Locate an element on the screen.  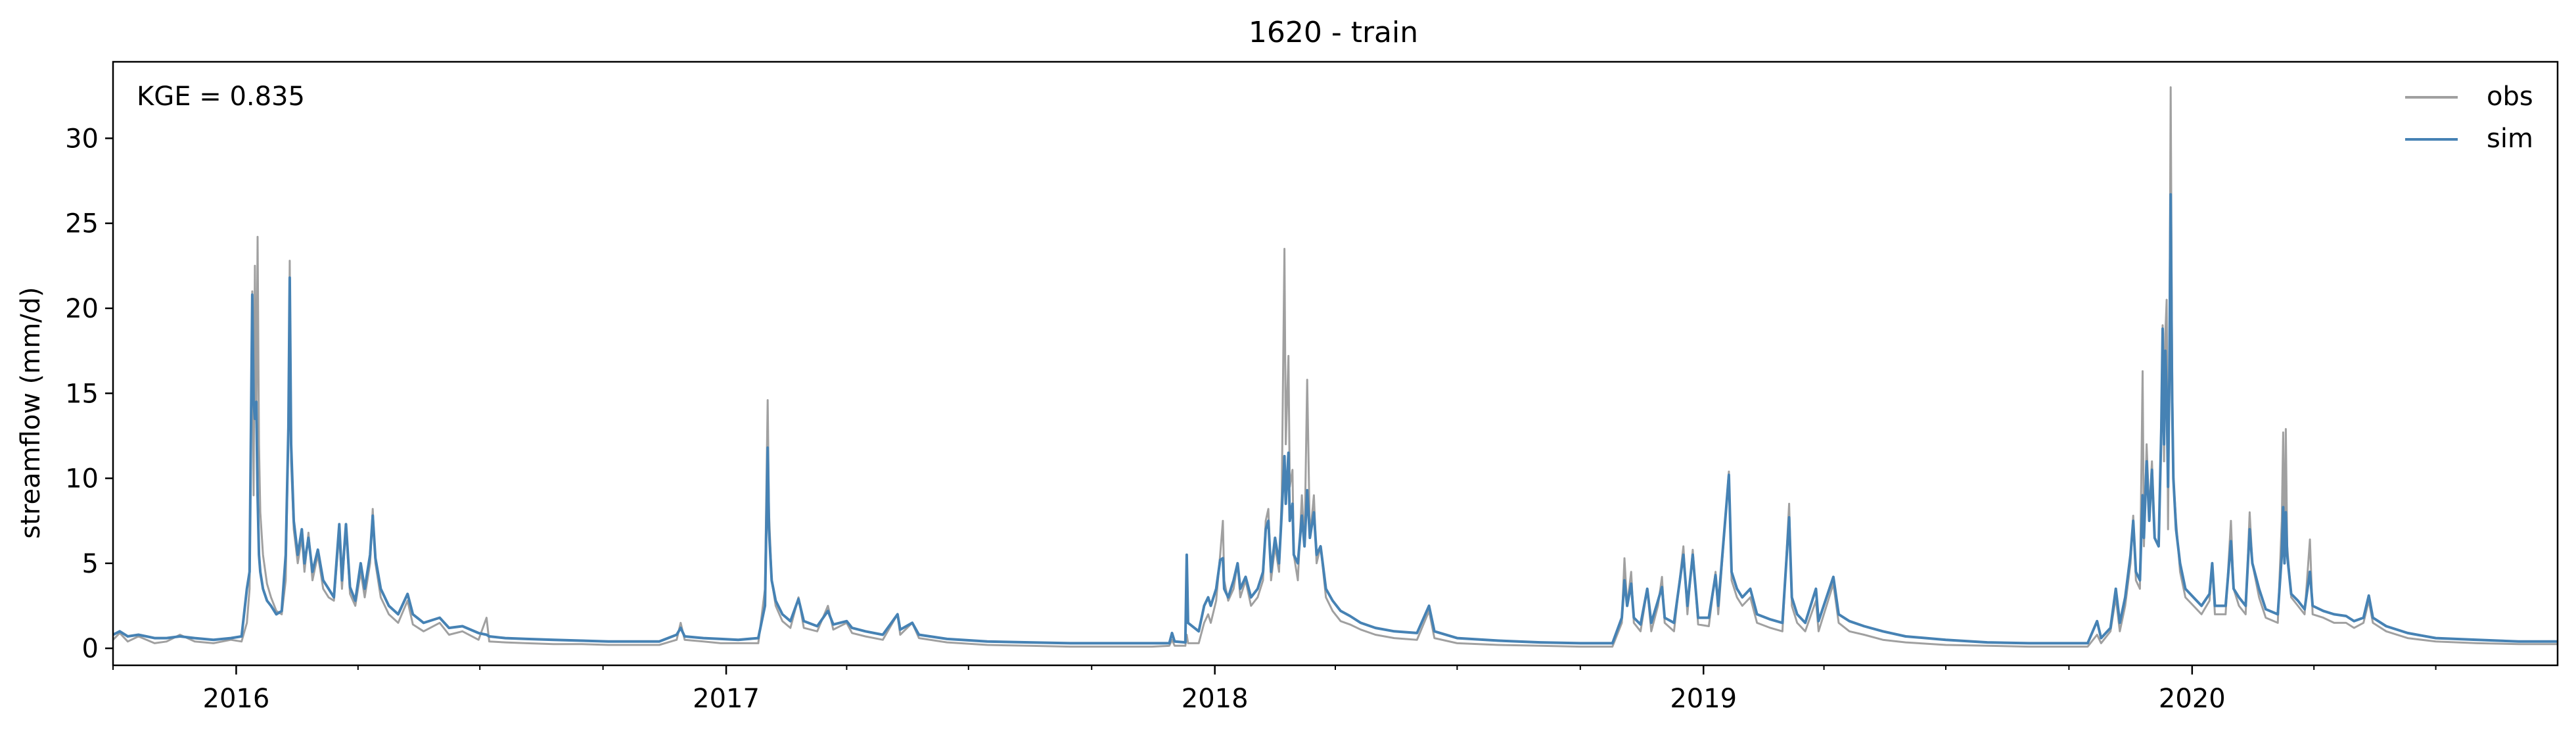
kge-annotation: KGE = 0.835 is located at coordinates (221, 97).